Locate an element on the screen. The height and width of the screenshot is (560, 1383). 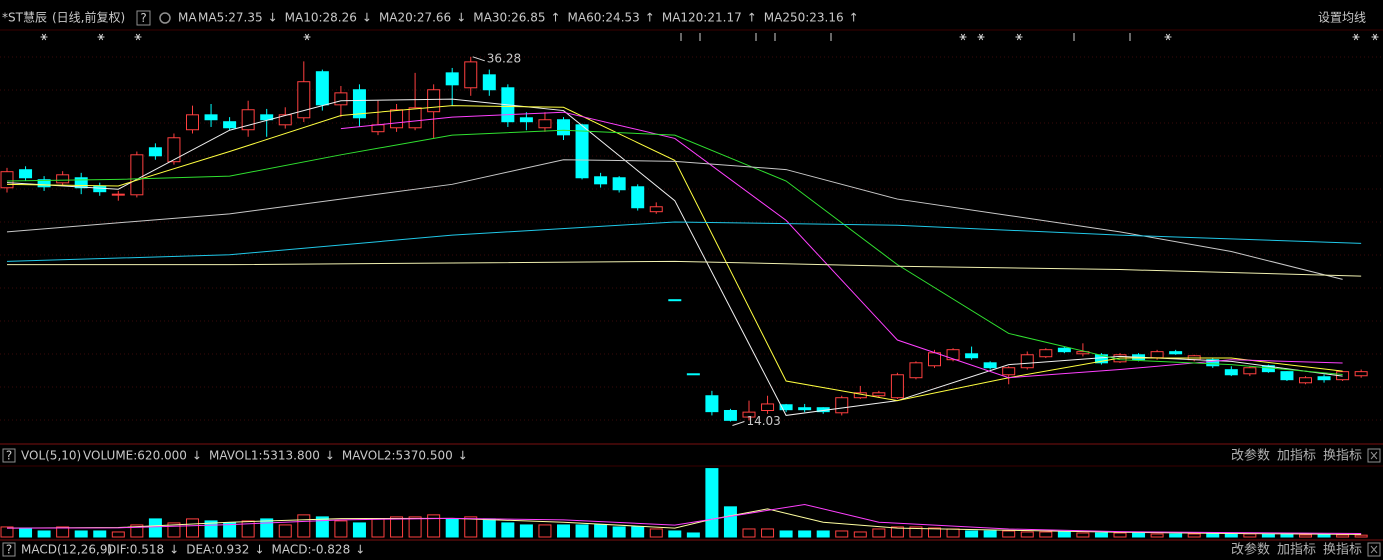
gear-icon is located at coordinates (165, 18).